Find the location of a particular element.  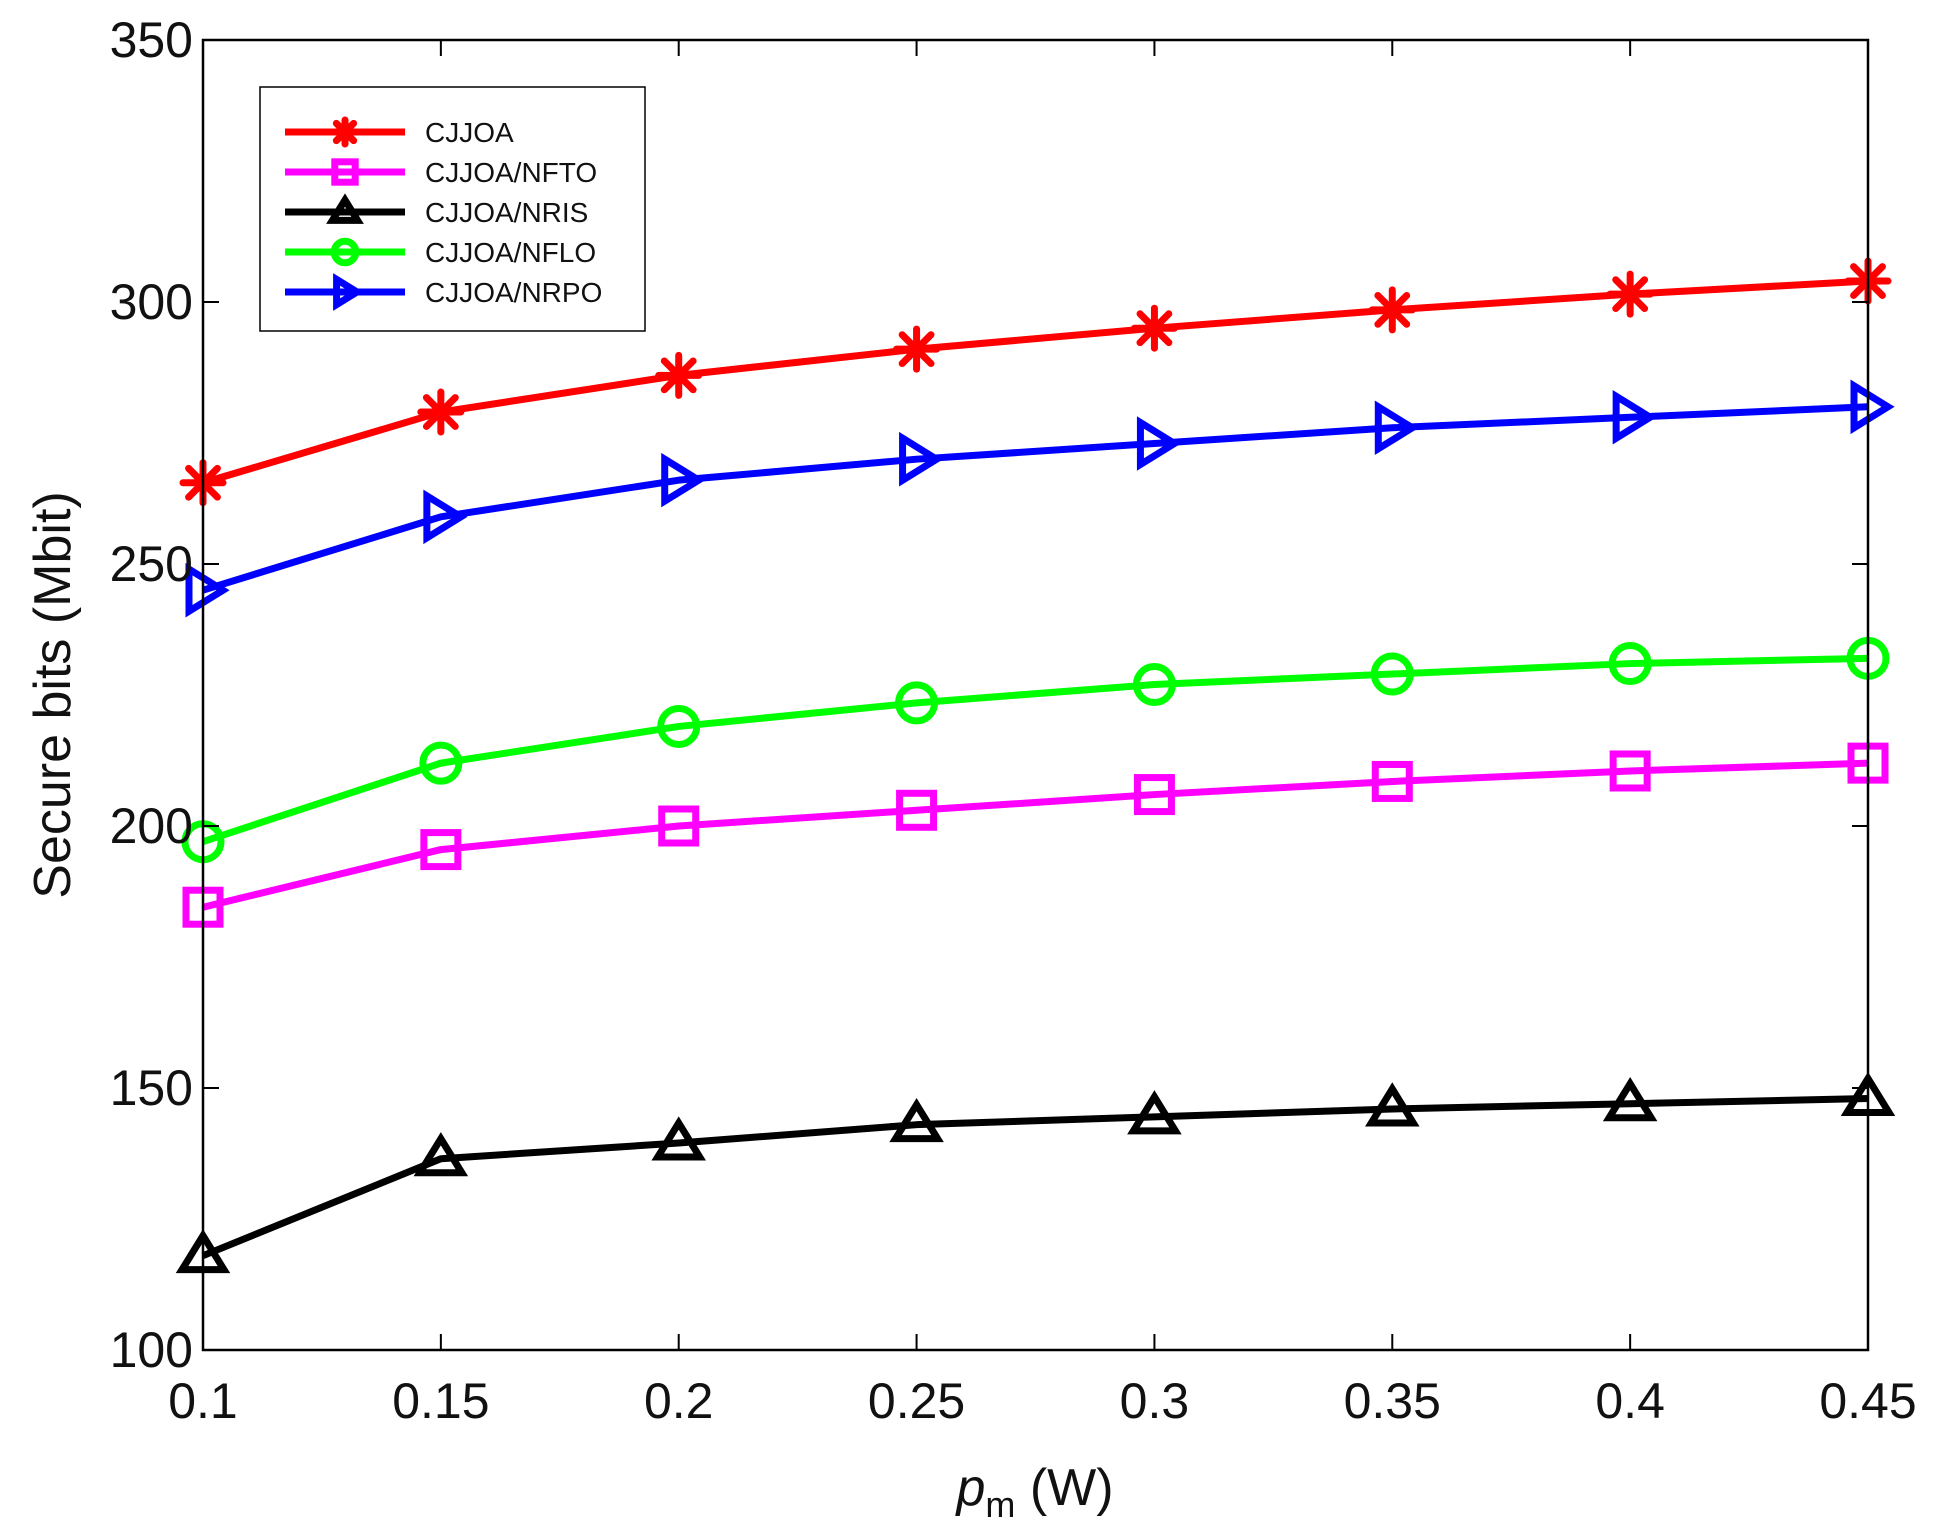

legend-label: CJJOA/NRPO is located at coordinates (513, 292).